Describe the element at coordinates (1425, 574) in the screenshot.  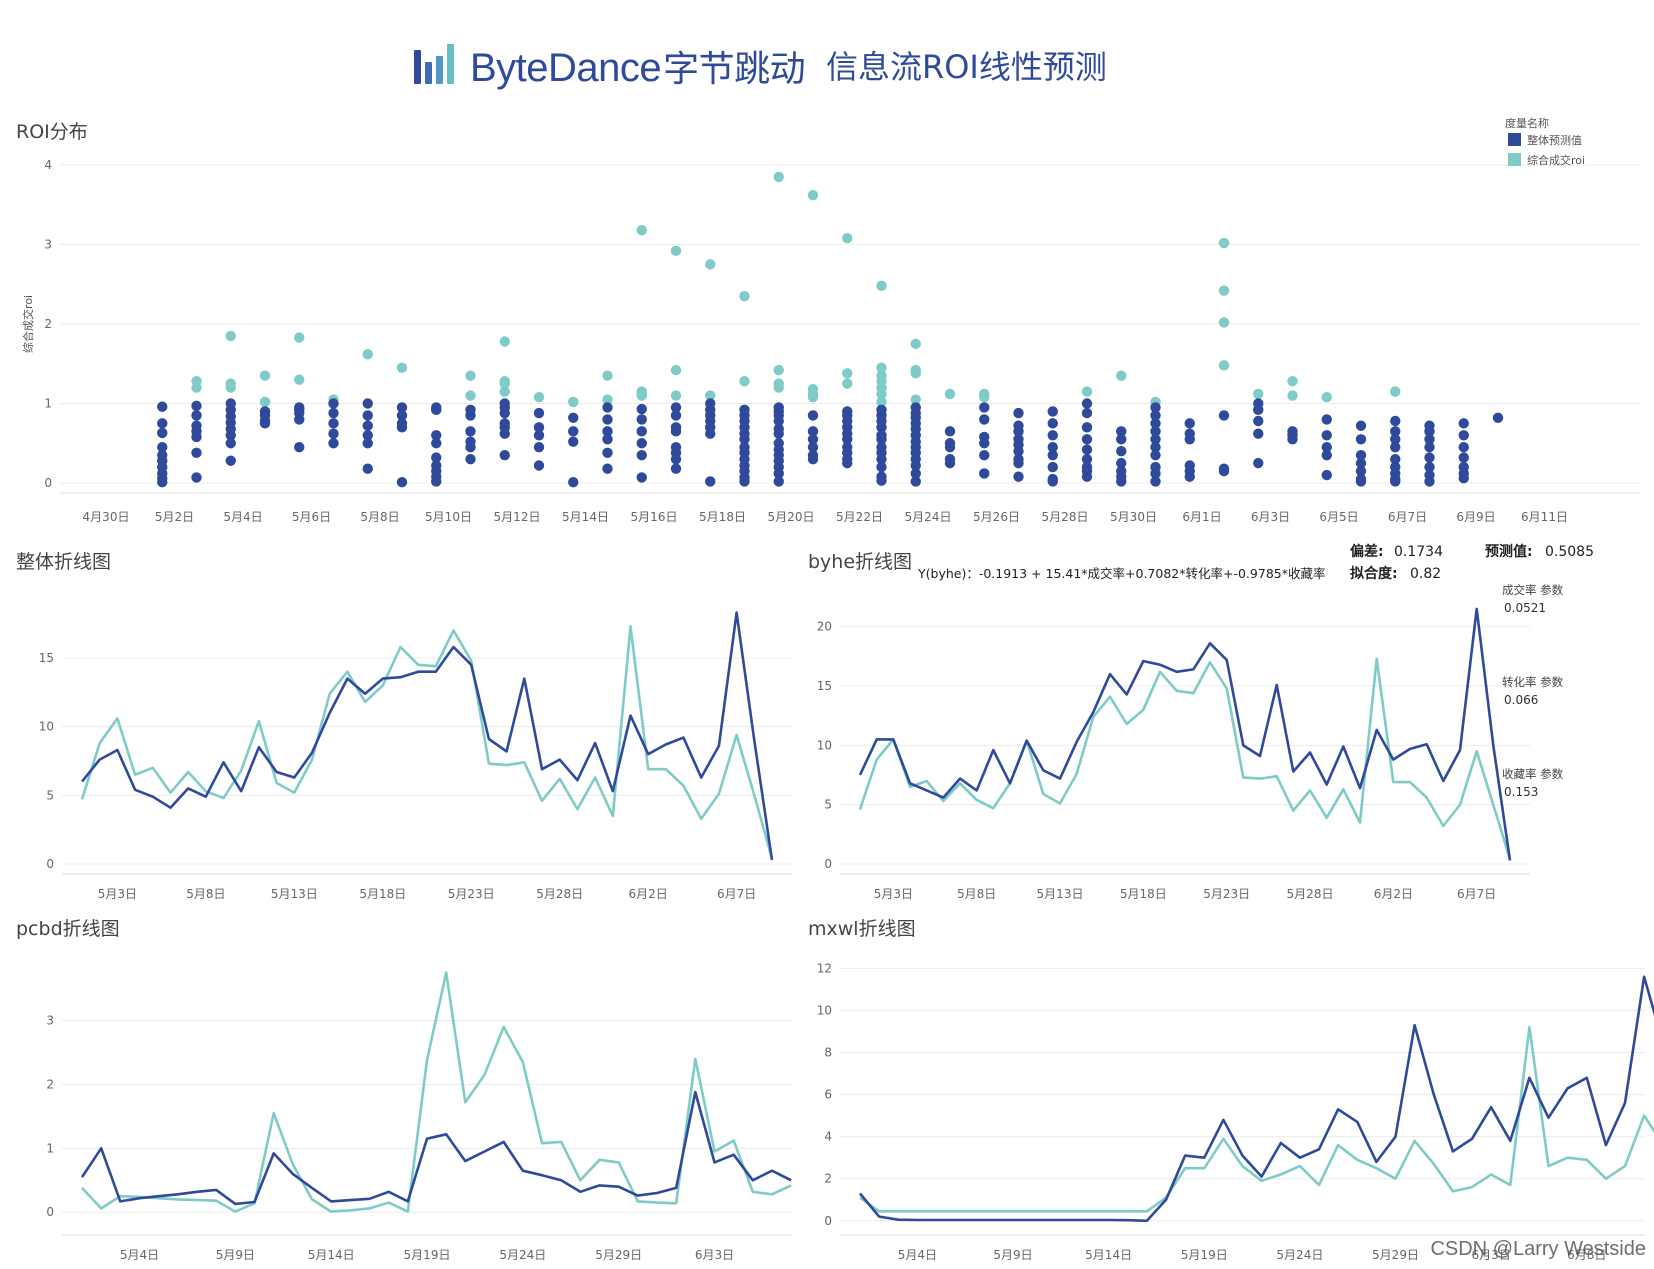
I see `fit-value: 0.82` at that location.